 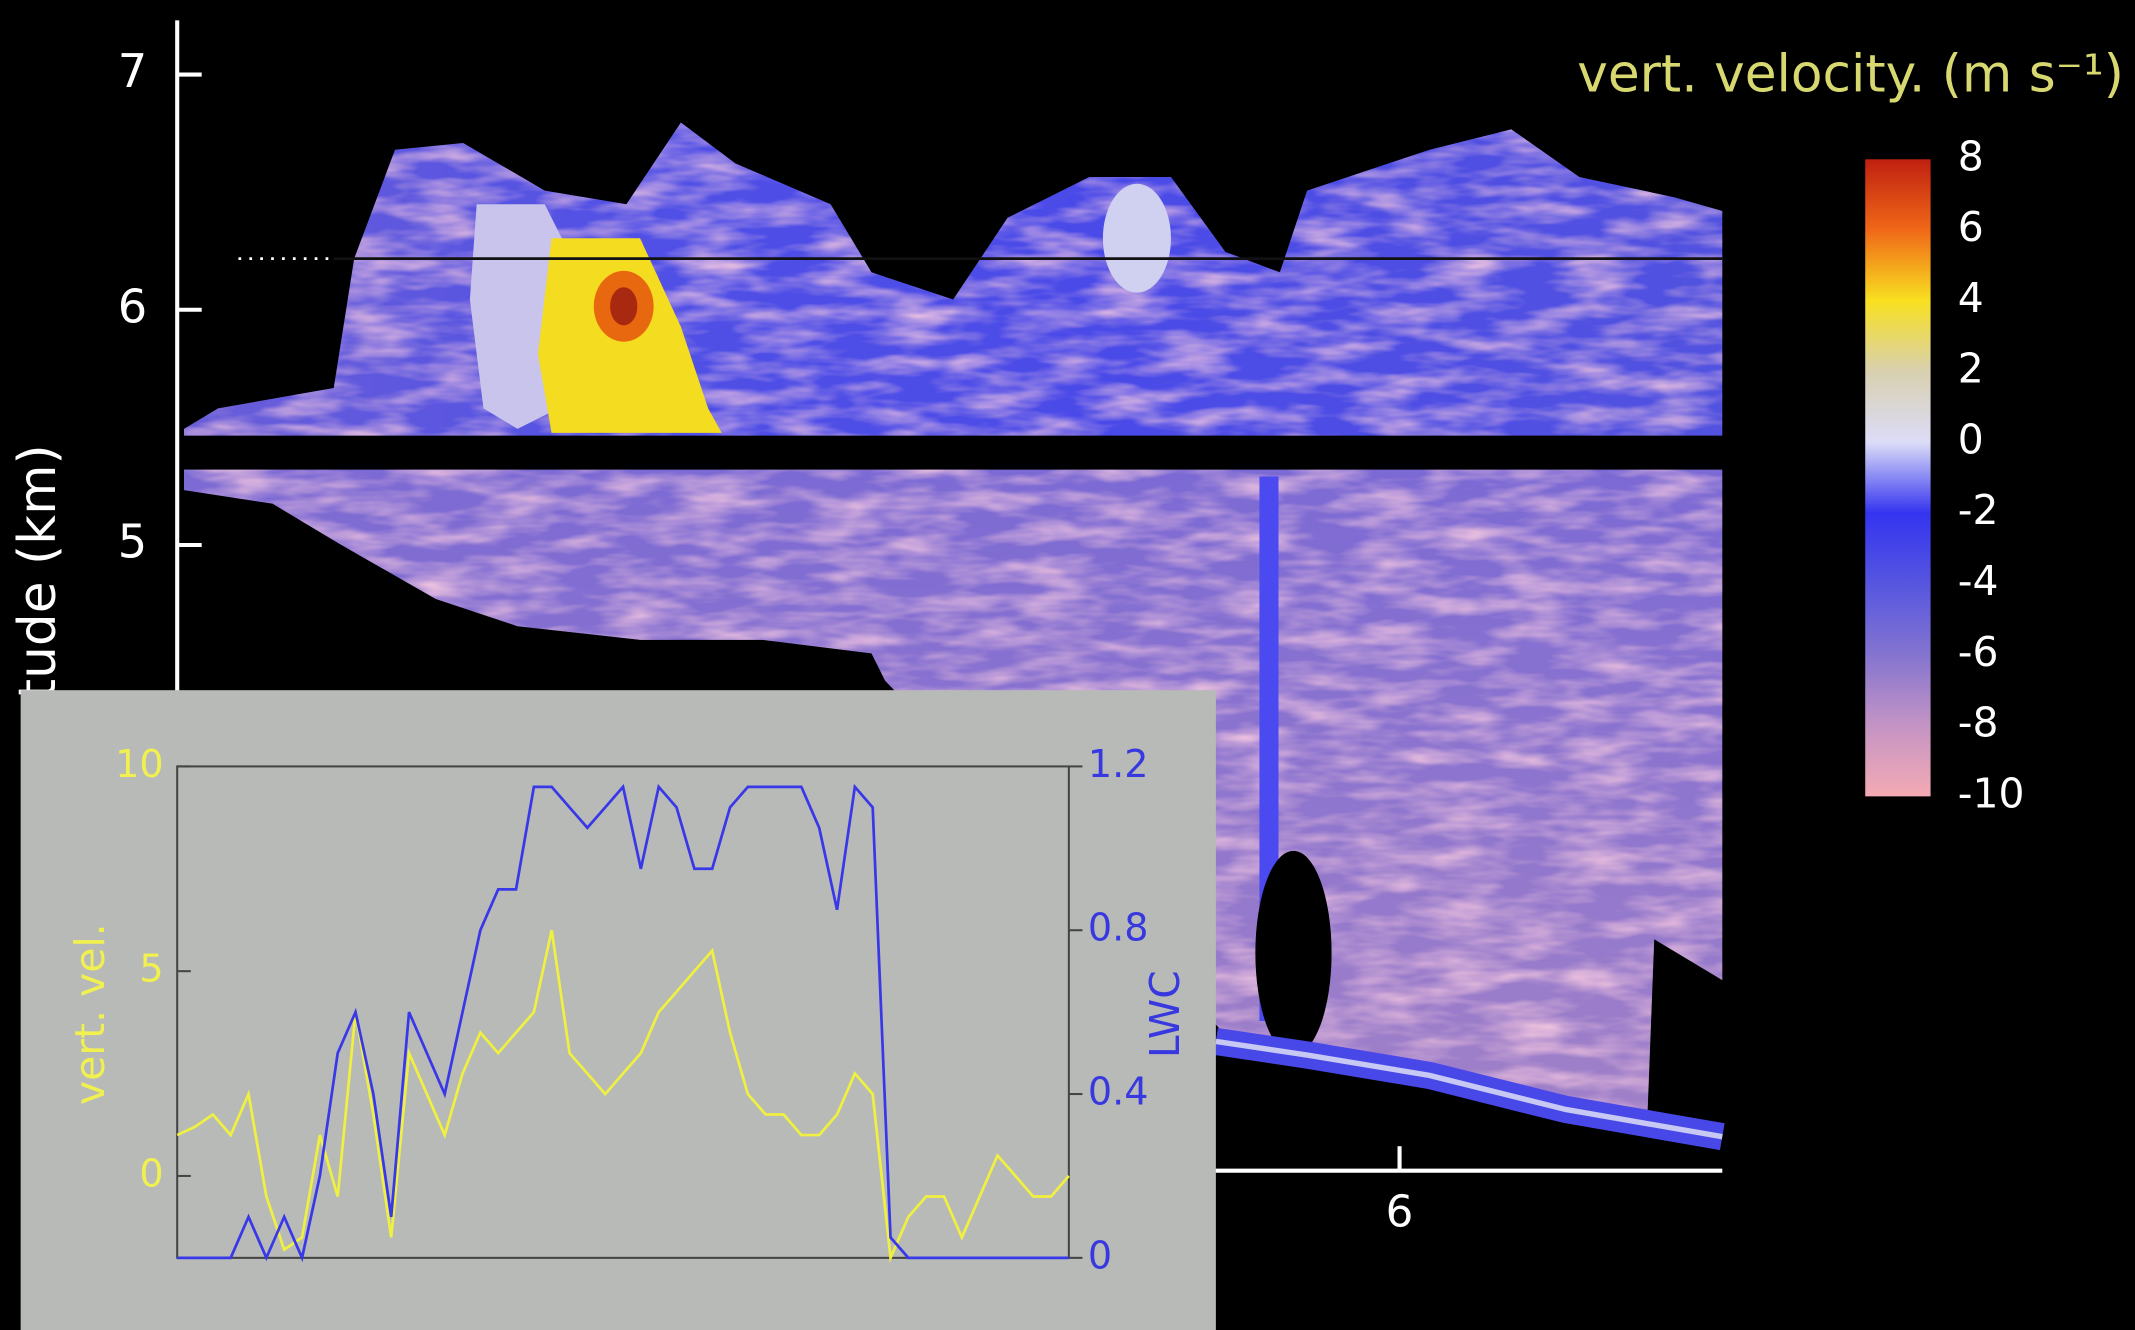 I want to click on surface-echo-edge, so click(x=1469, y=1089).